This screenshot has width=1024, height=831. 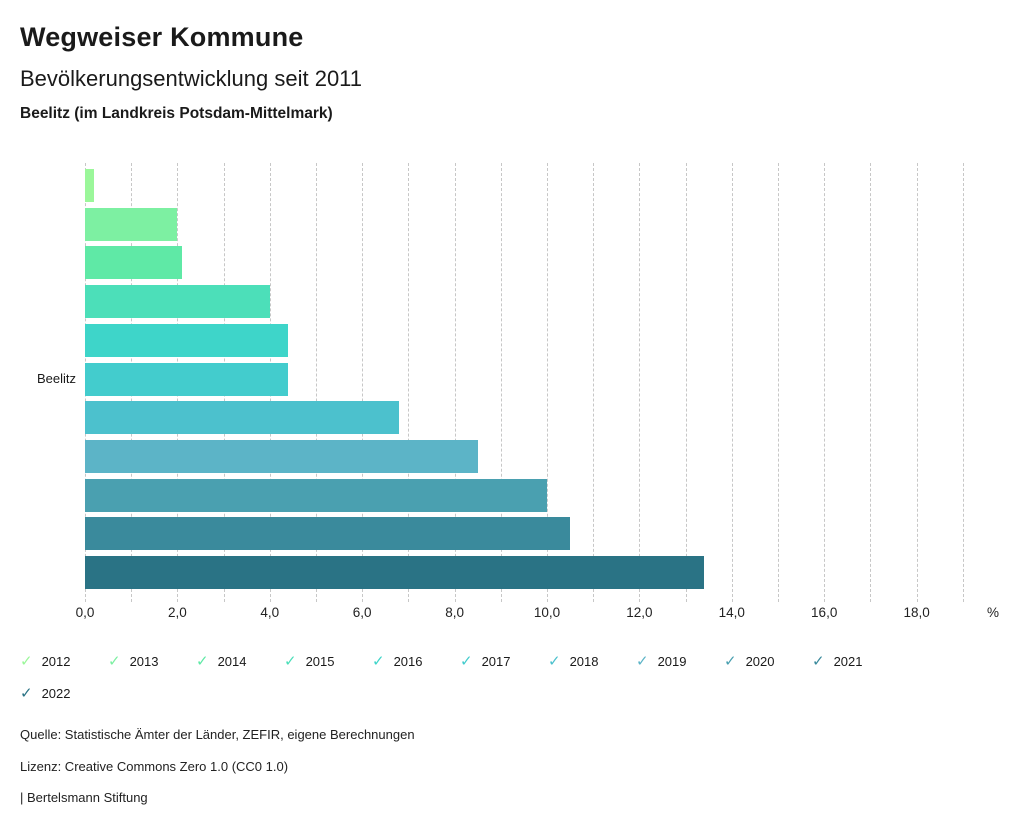 I want to click on bar-2016, so click(x=187, y=340).